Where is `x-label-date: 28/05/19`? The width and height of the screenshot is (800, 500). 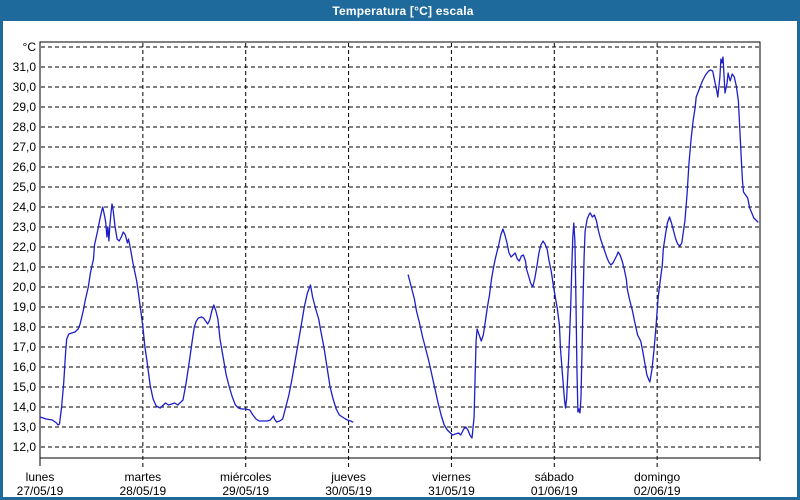
x-label-date: 28/05/19 is located at coordinates (142, 491).